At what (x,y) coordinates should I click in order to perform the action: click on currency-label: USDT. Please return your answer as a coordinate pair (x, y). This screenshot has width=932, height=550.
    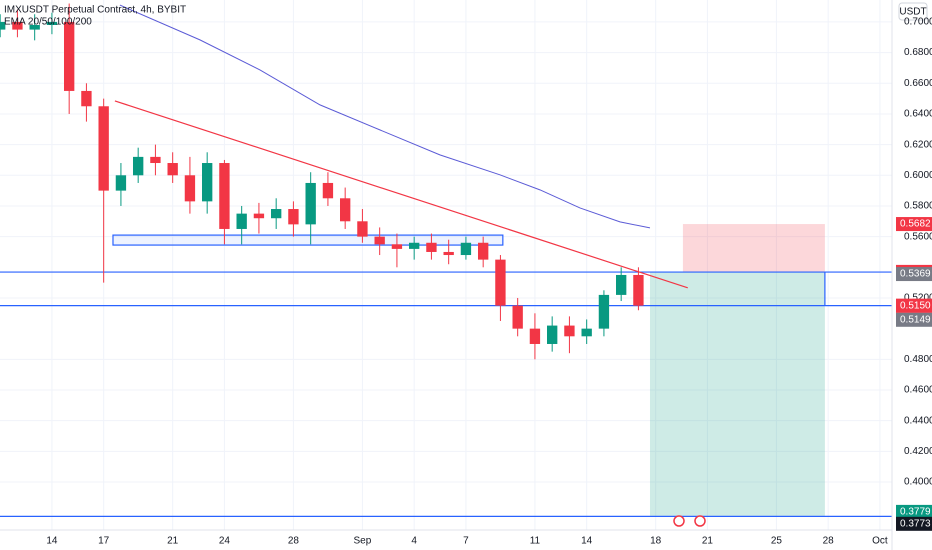
    Looking at the image, I should click on (912, 12).